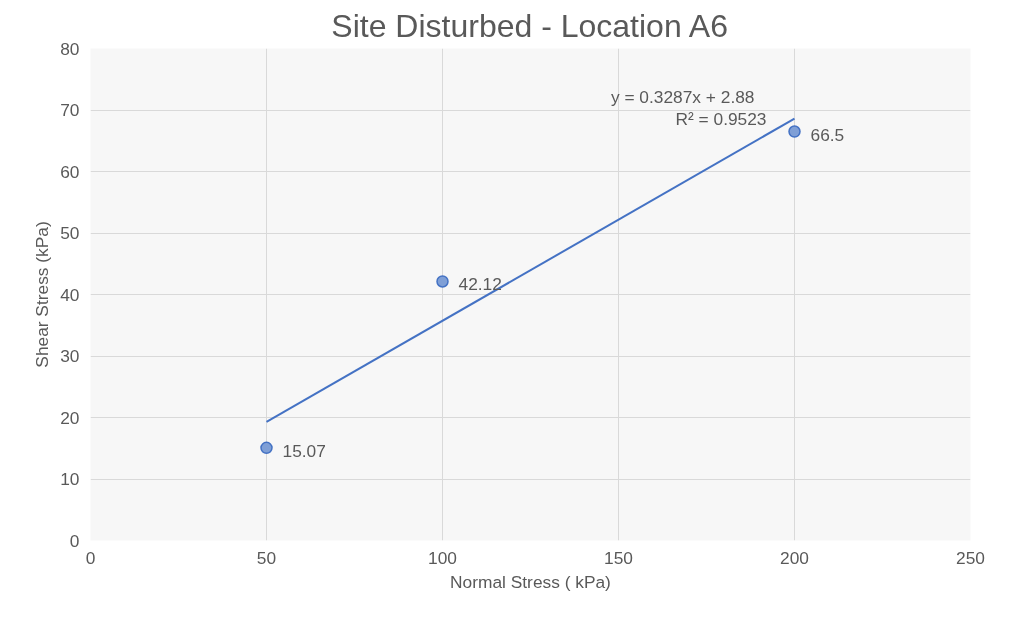  What do you see at coordinates (70, 48) in the screenshot?
I see `y-tick-label: 80` at bounding box center [70, 48].